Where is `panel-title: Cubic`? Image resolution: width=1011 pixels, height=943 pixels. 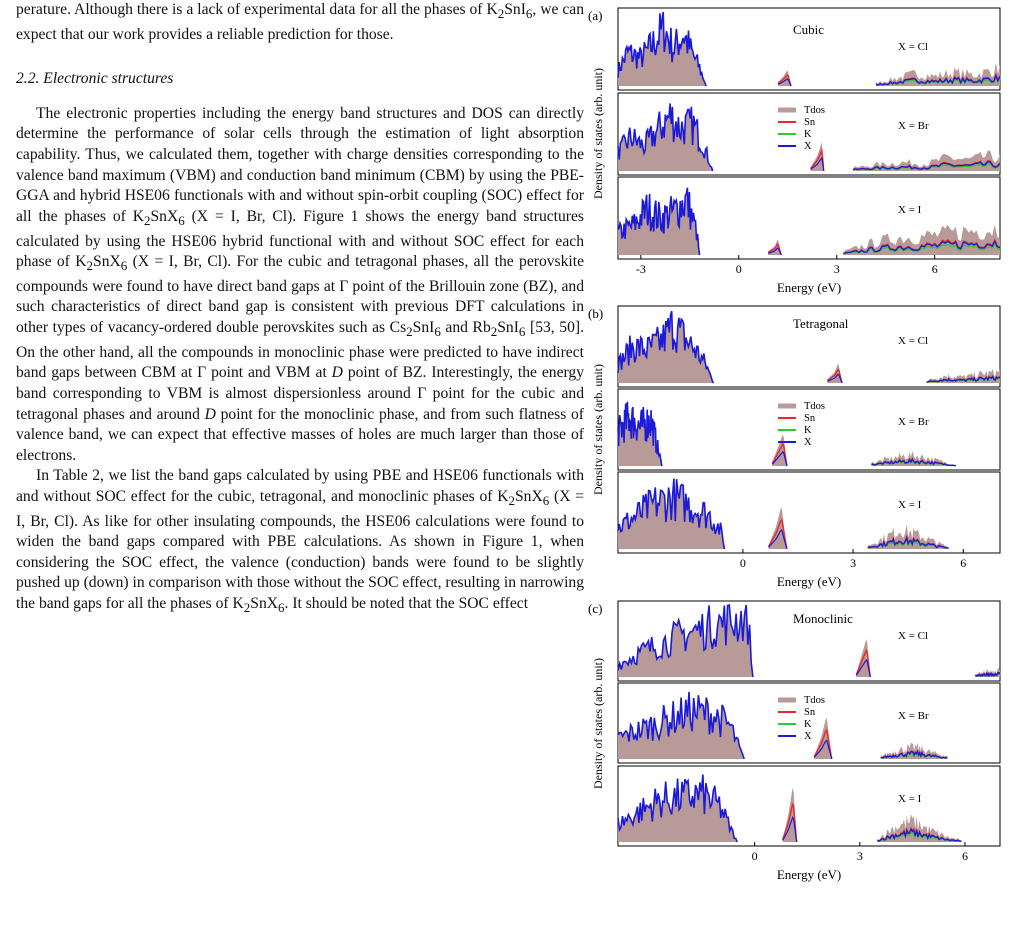 panel-title: Cubic is located at coordinates (808, 29).